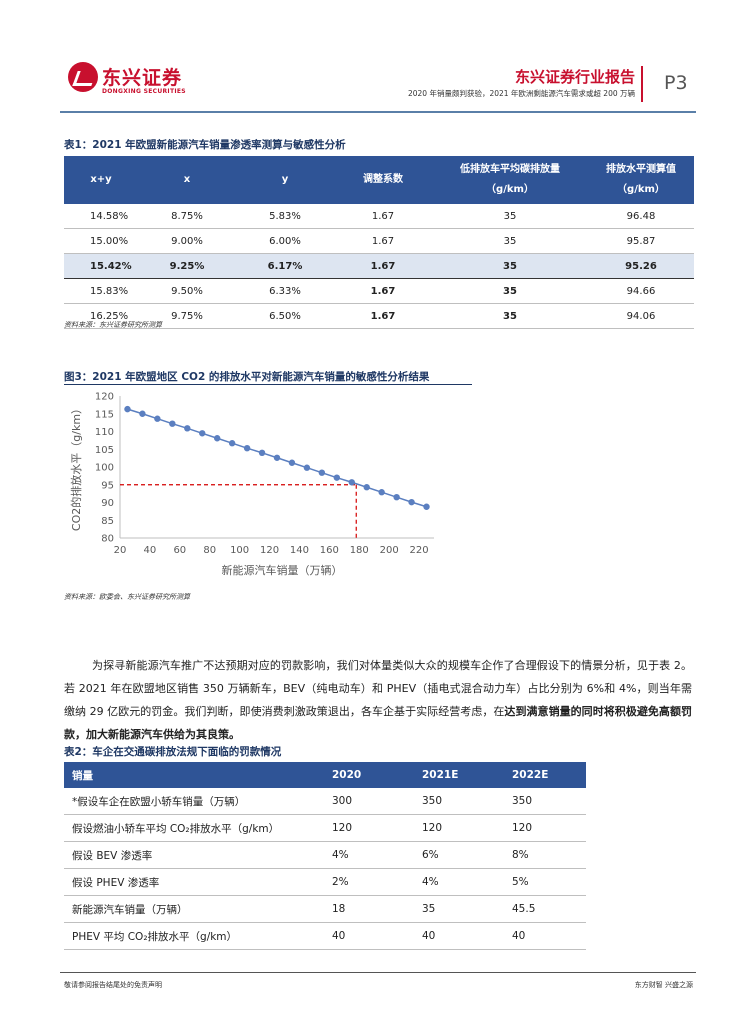  I want to click on table-cell: 16.25%, so click(101, 316).